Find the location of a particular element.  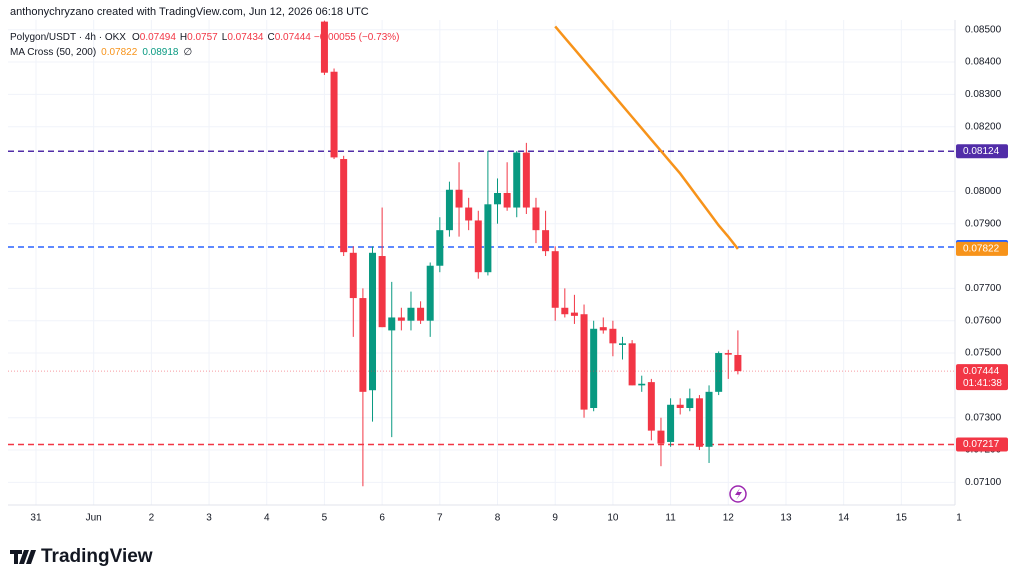

price-badge-label: 0.07444 is located at coordinates (981, 371).